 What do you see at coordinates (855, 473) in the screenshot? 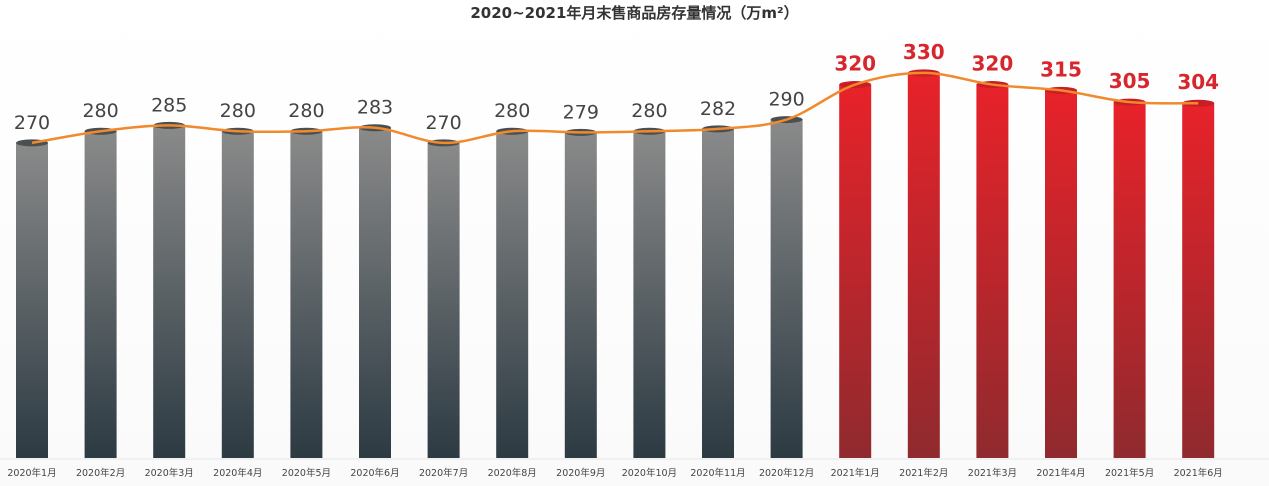
I see `x-tick-label: 2021年1月` at bounding box center [855, 473].